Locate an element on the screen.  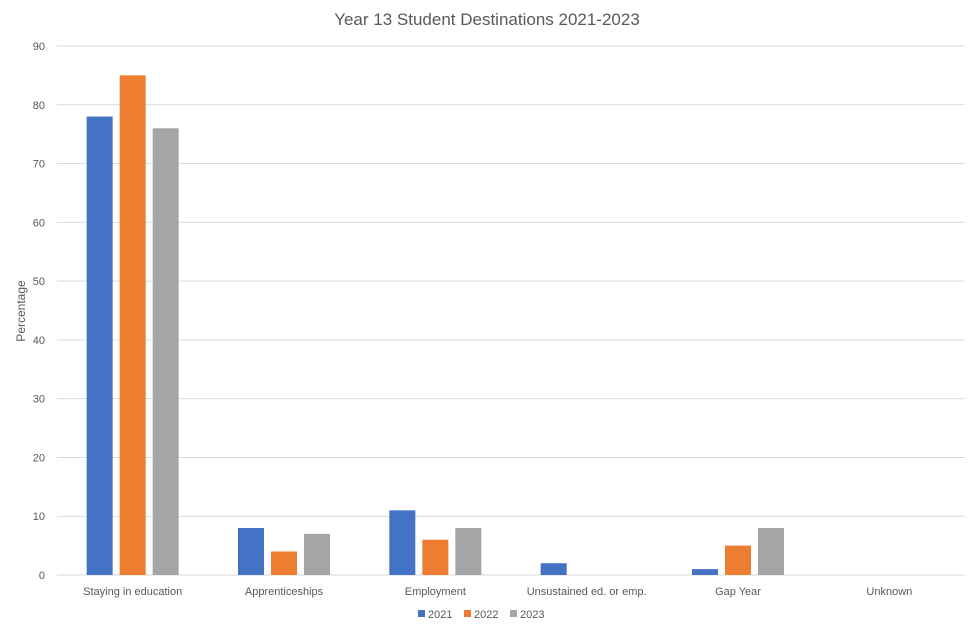
y-tick-label: 70 is located at coordinates (39, 165).